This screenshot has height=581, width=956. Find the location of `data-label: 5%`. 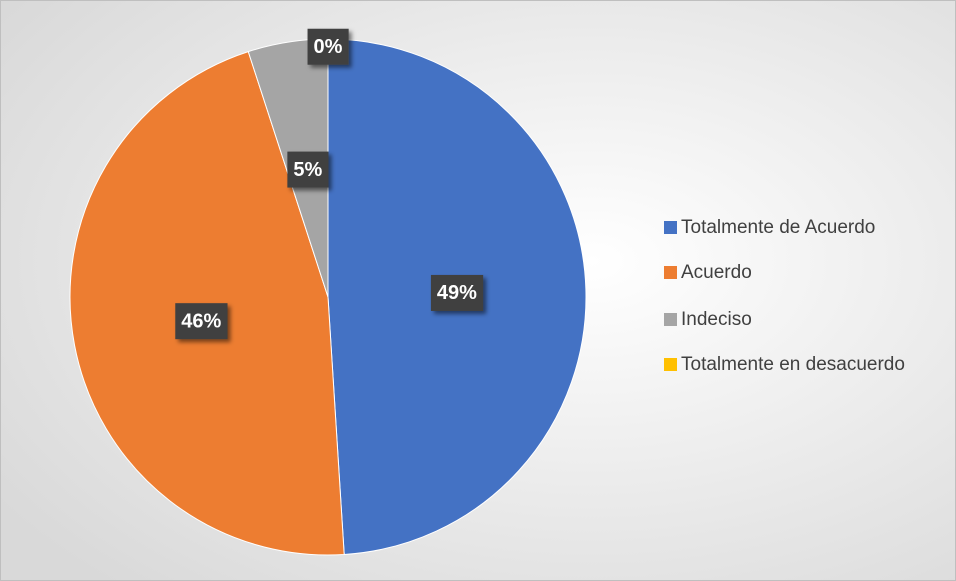

data-label: 5% is located at coordinates (308, 169).